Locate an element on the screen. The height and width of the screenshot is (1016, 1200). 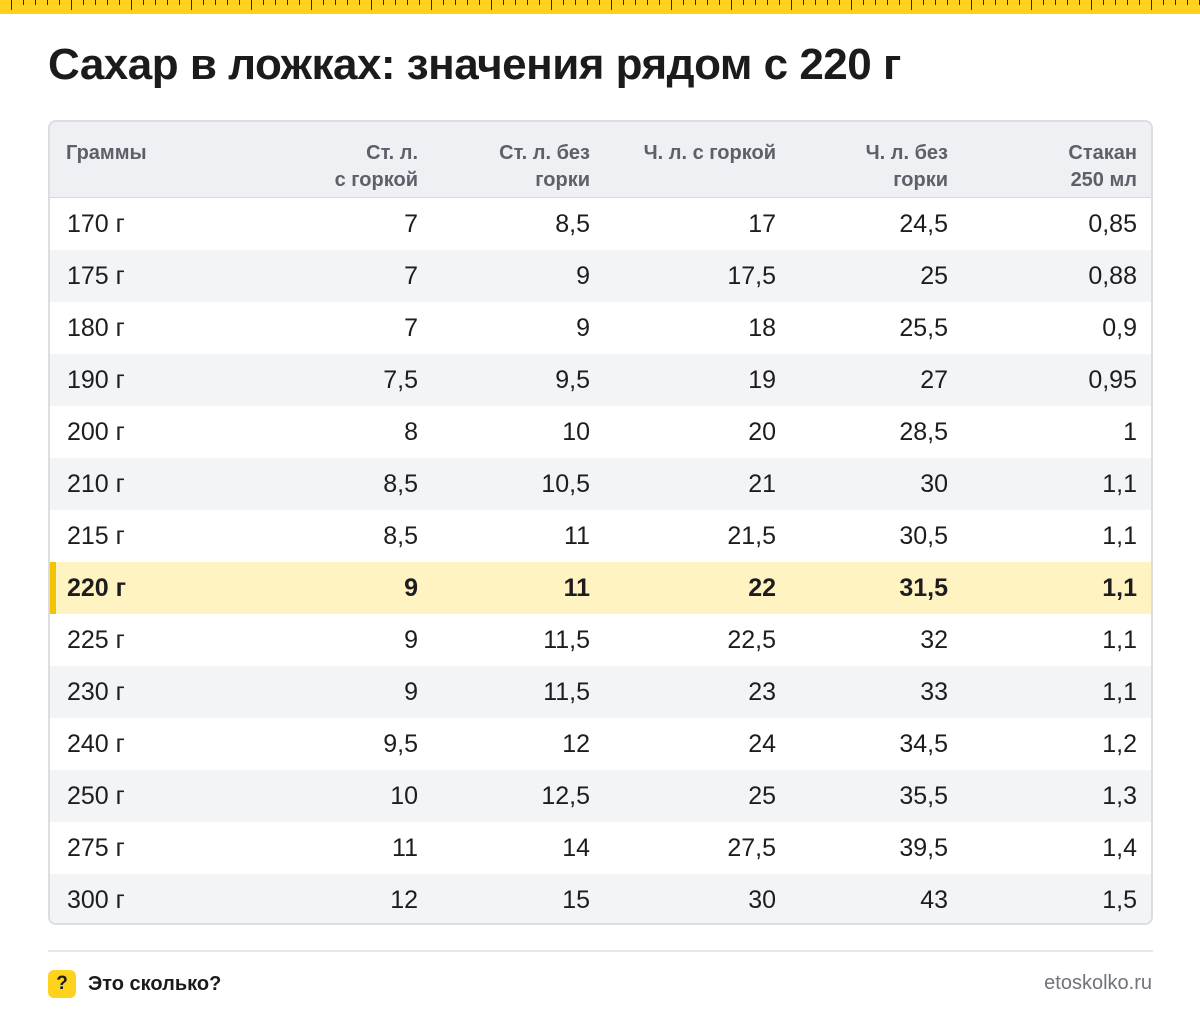
value-cell: 1,4 is located at coordinates (1119, 848).